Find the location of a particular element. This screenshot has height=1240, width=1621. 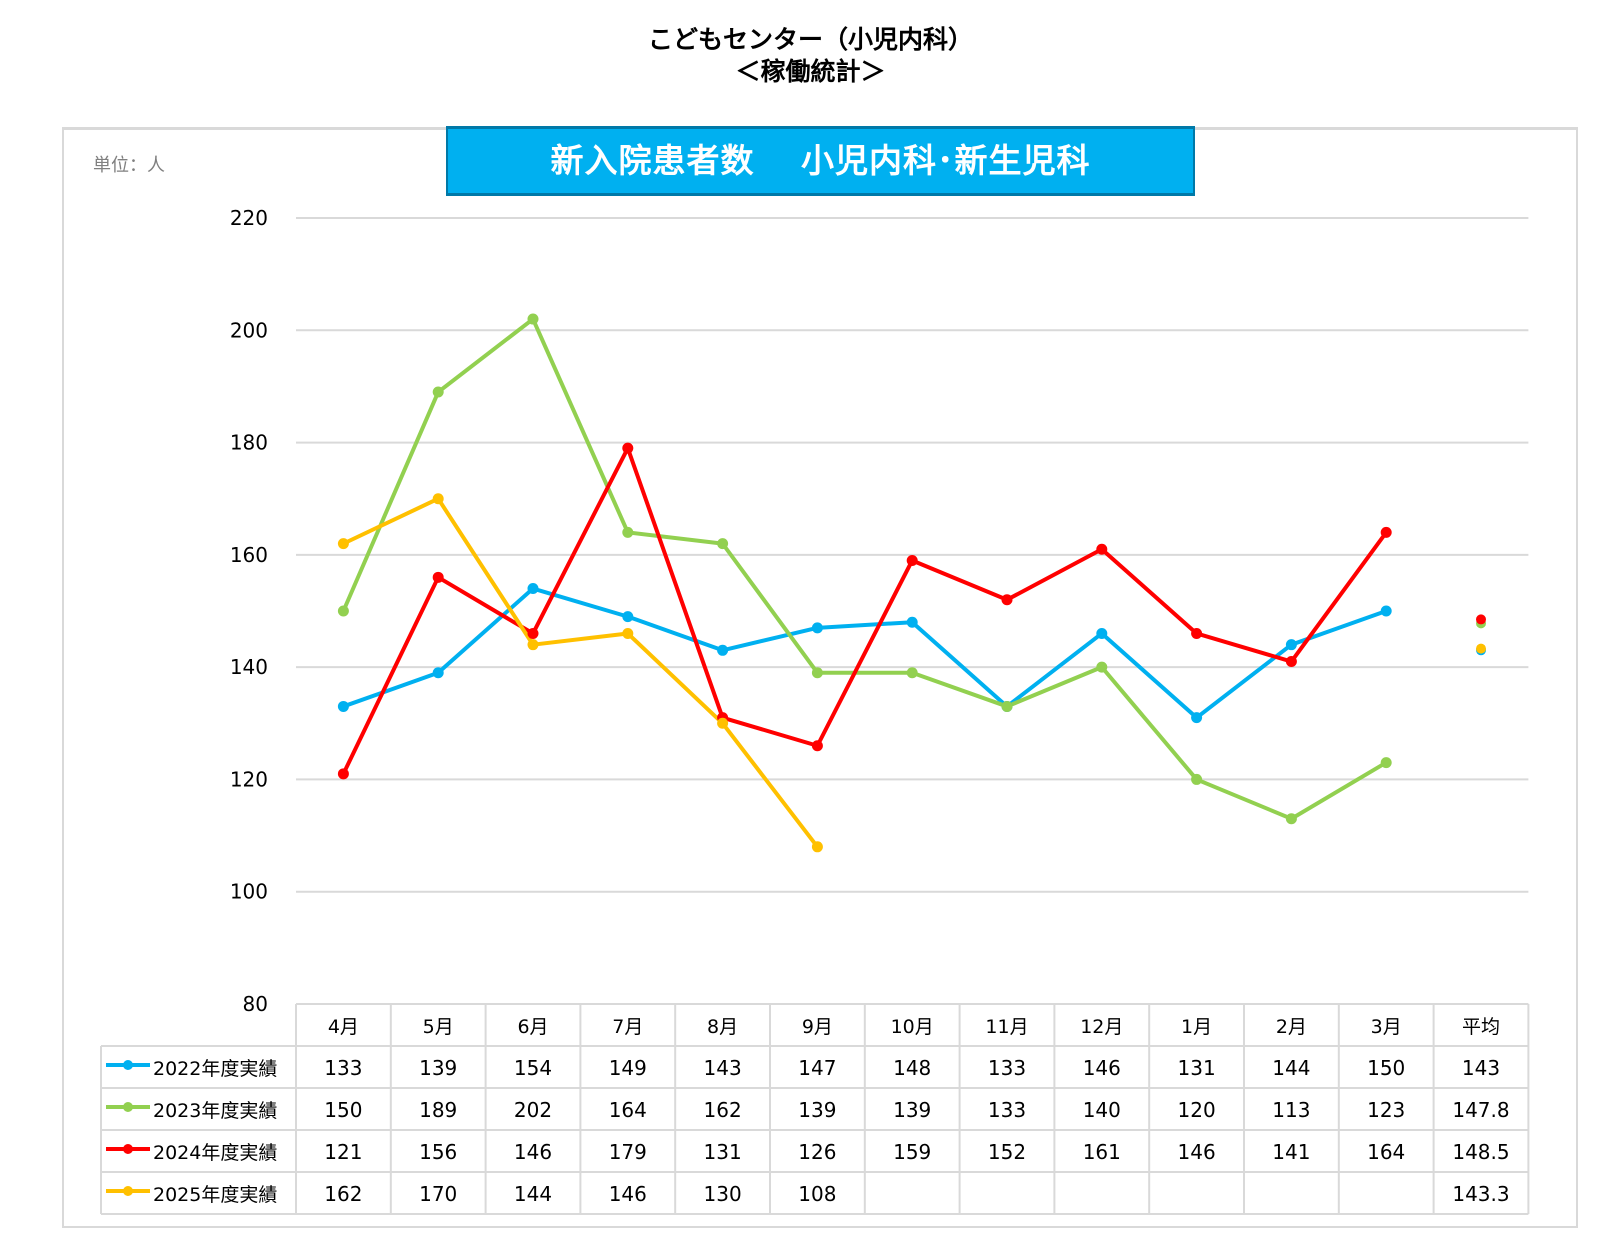

x-category-label: 5月 is located at coordinates (438, 1027).